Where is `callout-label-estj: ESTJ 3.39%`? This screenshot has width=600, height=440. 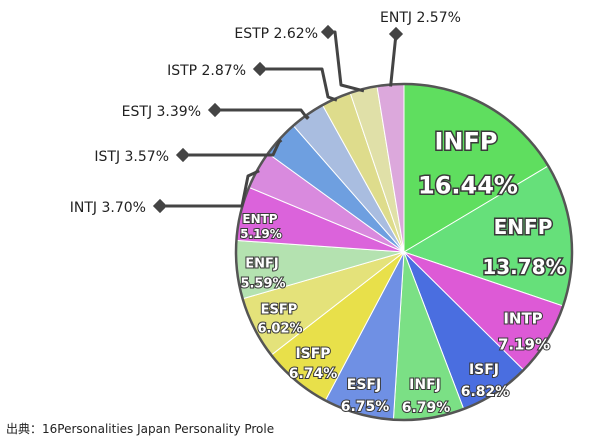
callout-label-estj: ESTJ 3.39% is located at coordinates (161, 112).